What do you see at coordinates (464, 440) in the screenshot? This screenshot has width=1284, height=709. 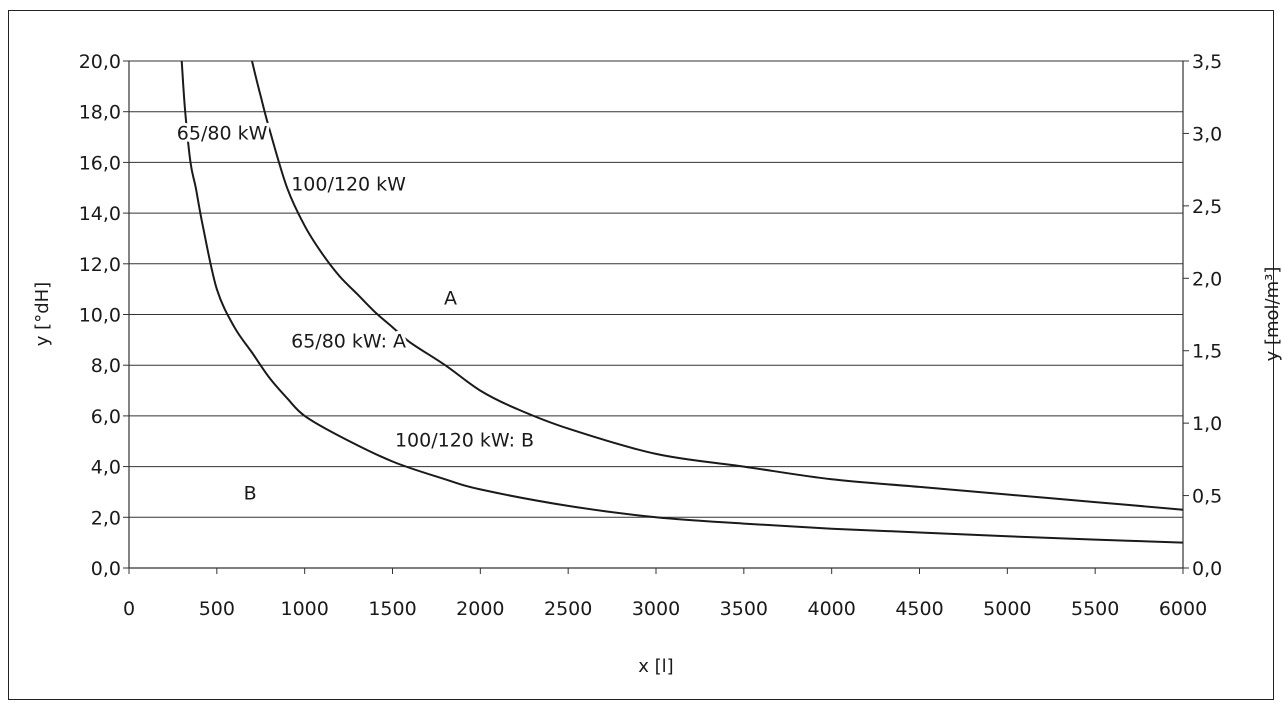 I see `annotation-label: 100/120 kW: B` at bounding box center [464, 440].